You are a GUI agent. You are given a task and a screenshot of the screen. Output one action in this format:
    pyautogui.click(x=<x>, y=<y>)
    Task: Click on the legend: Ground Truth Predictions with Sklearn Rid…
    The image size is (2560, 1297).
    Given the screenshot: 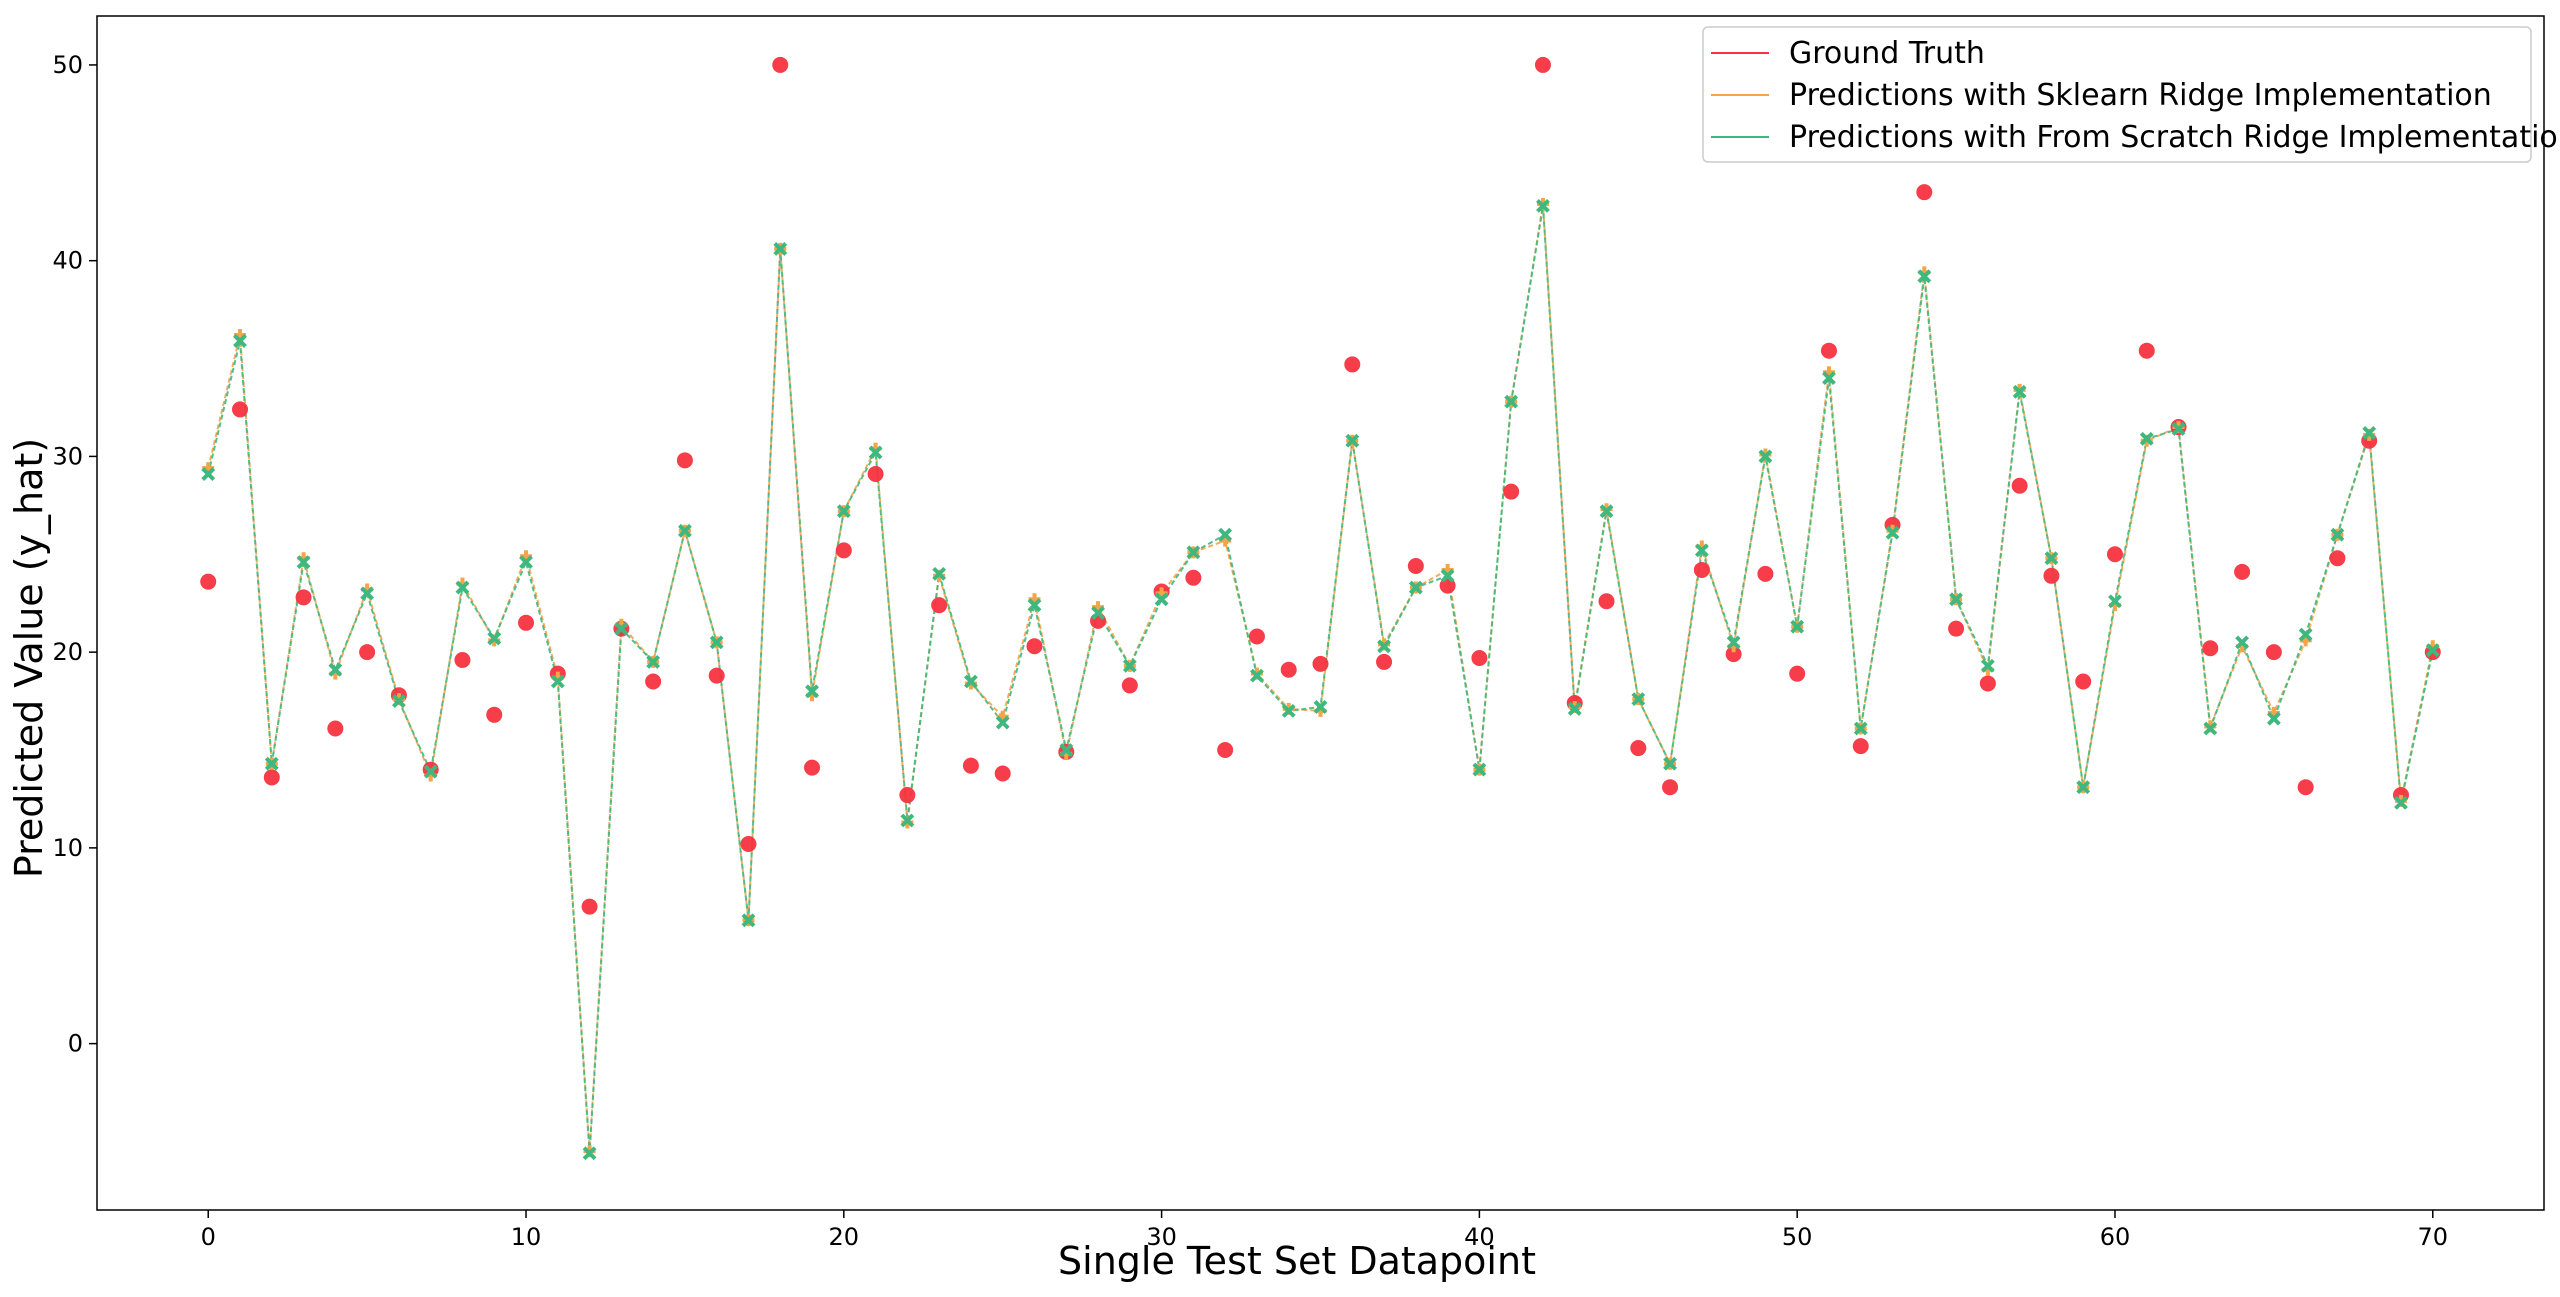 What is the action you would take?
    pyautogui.click(x=2131, y=94)
    